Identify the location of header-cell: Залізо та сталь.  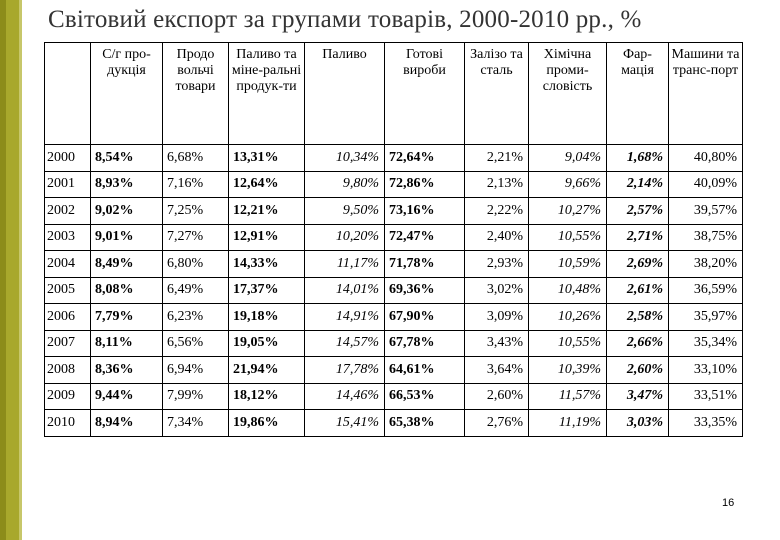
(496, 93).